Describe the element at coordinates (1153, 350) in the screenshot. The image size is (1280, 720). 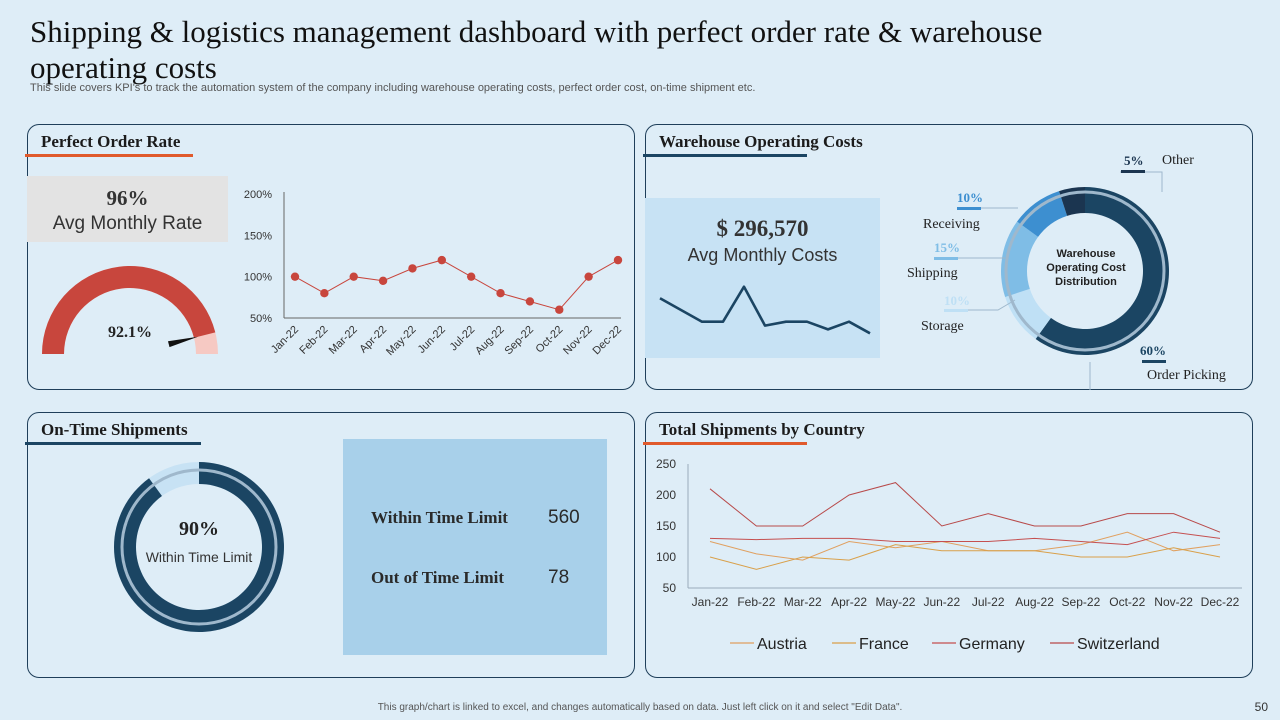
I see `order-picking-pct: 60%` at that location.